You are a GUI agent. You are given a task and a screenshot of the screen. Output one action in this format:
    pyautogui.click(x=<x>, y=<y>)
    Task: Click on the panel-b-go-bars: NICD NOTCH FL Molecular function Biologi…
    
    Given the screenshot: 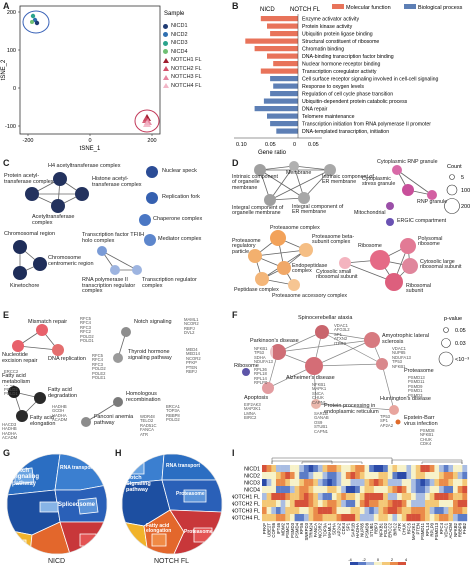 What is the action you would take?
    pyautogui.click(x=353, y=79)
    